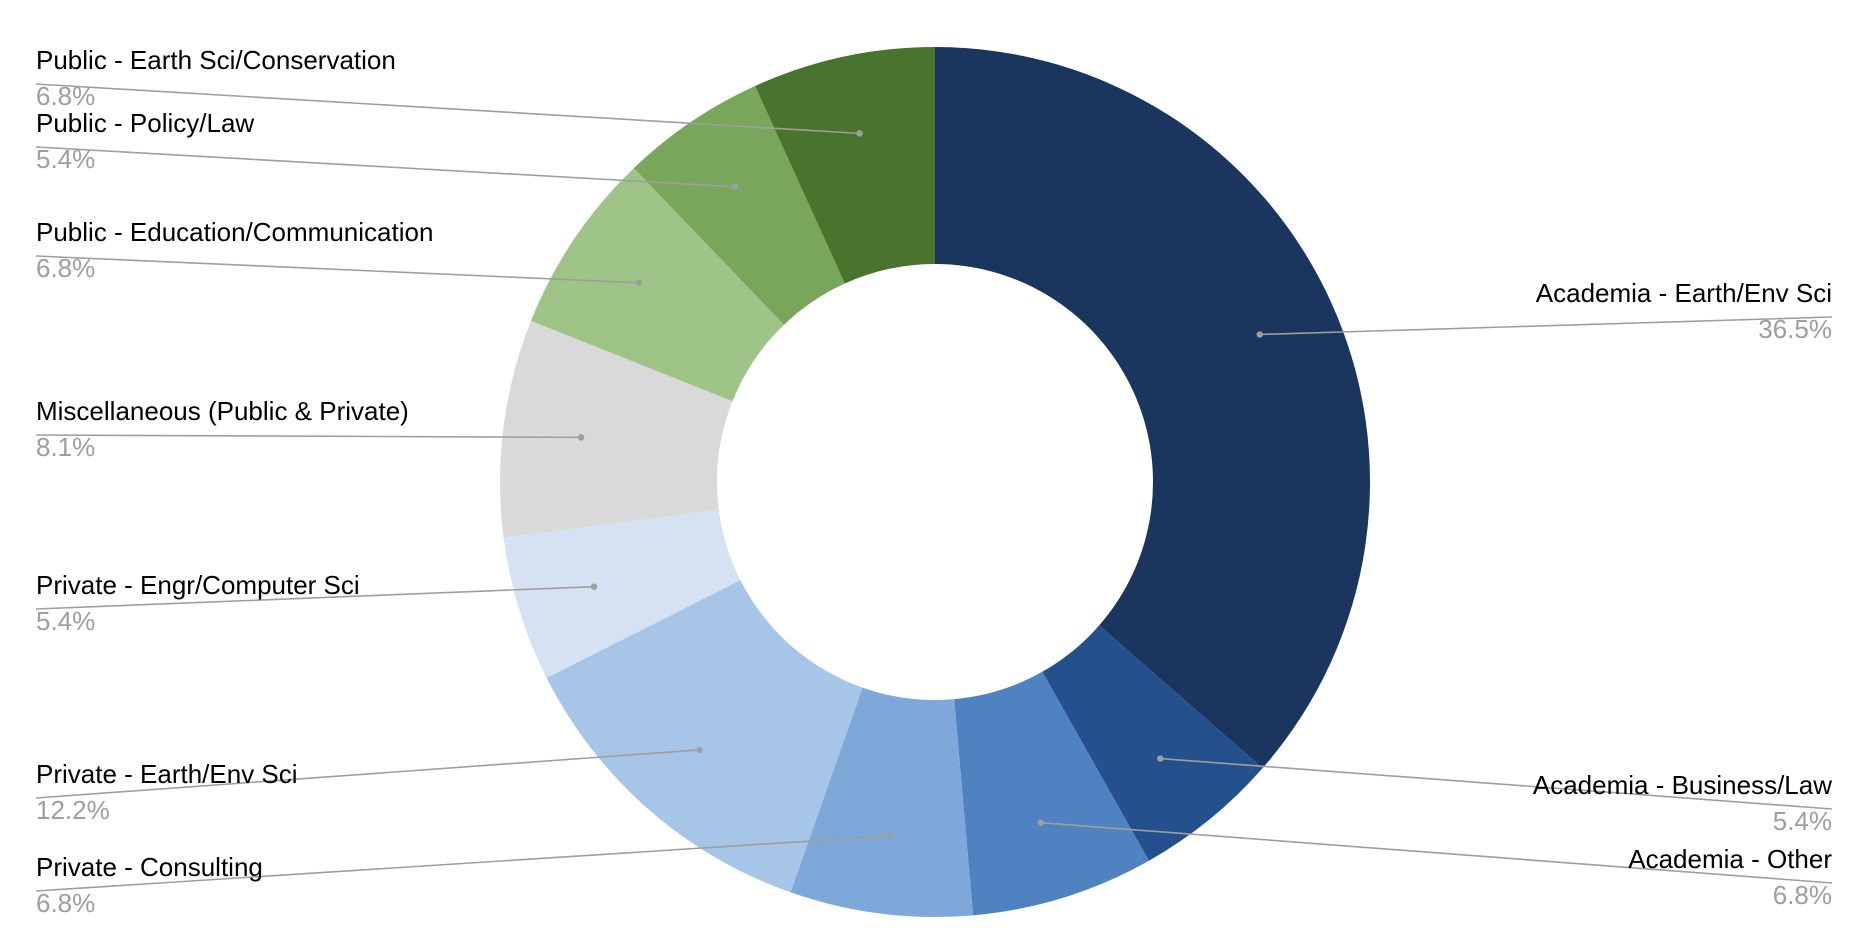 This screenshot has width=1868, height=946. Describe the element at coordinates (463, 863) in the screenshot. I see `leader-line-private-consulting` at that location.